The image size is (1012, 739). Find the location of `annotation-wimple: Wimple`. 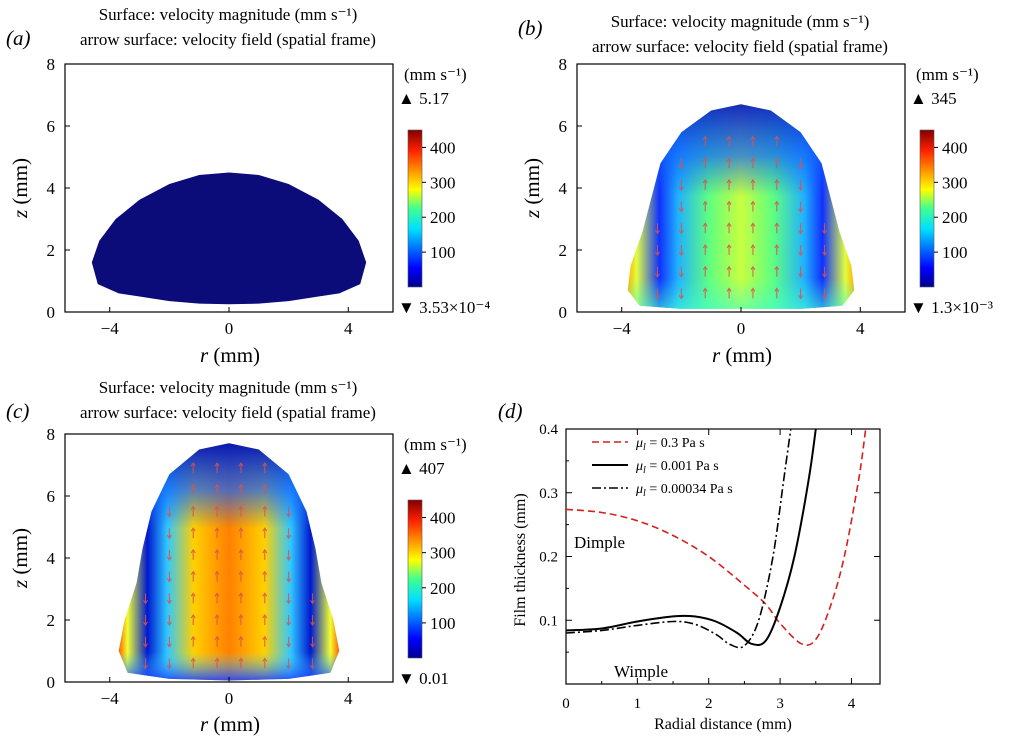

annotation-wimple: Wimple is located at coordinates (641, 671).